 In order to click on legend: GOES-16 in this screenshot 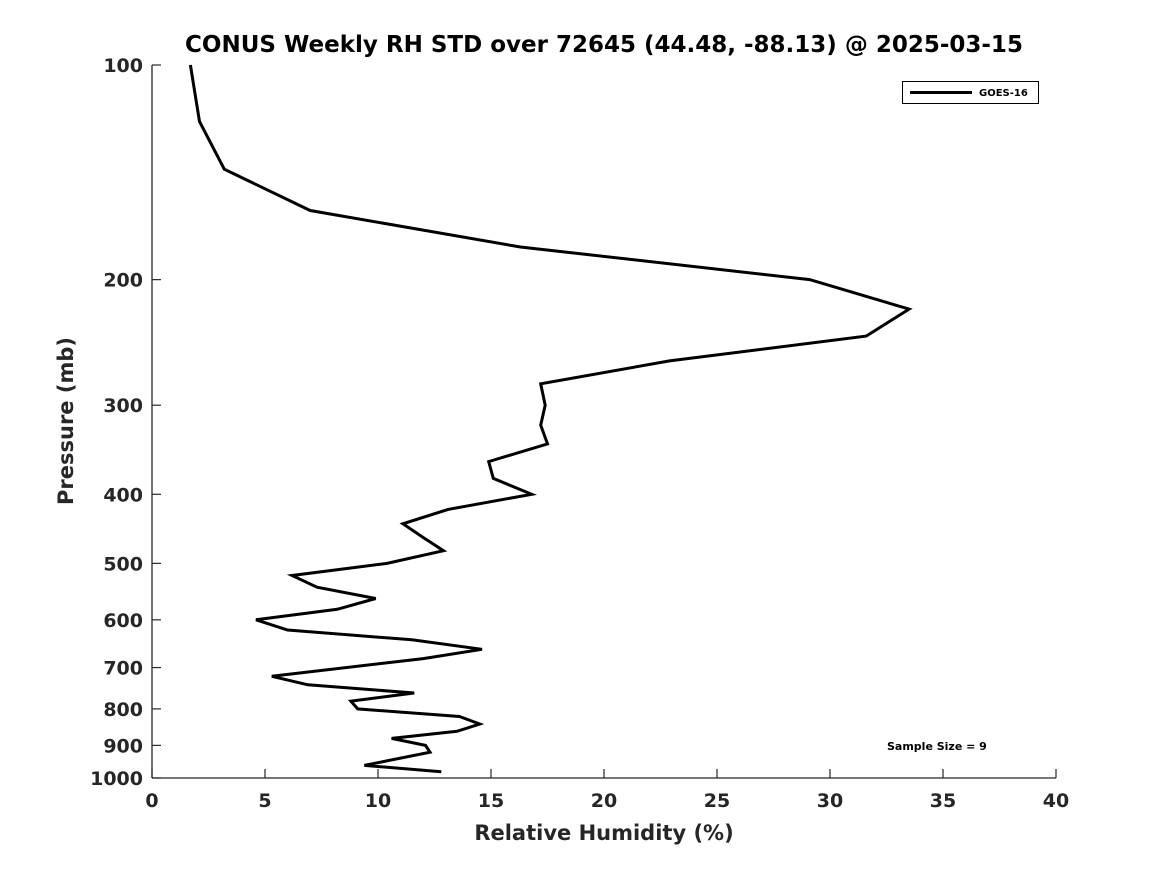, I will do `click(970, 92)`.